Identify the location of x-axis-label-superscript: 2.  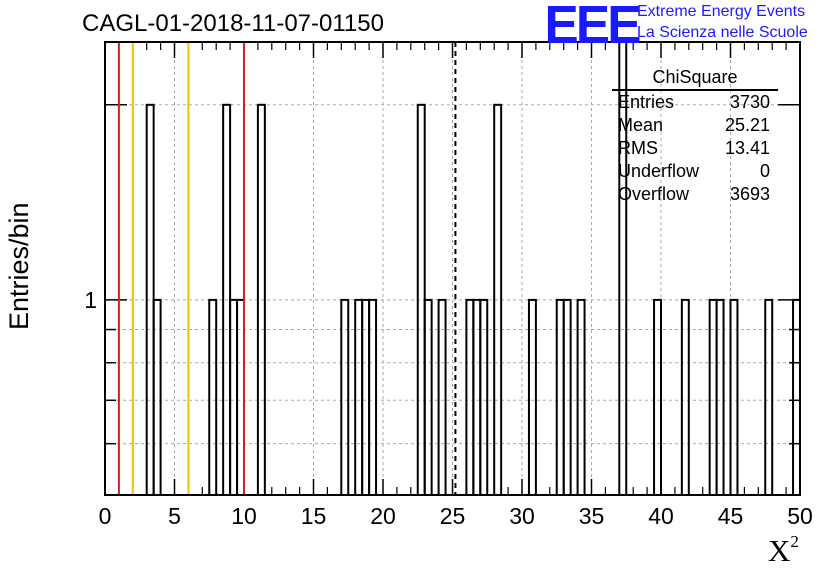
(794, 541).